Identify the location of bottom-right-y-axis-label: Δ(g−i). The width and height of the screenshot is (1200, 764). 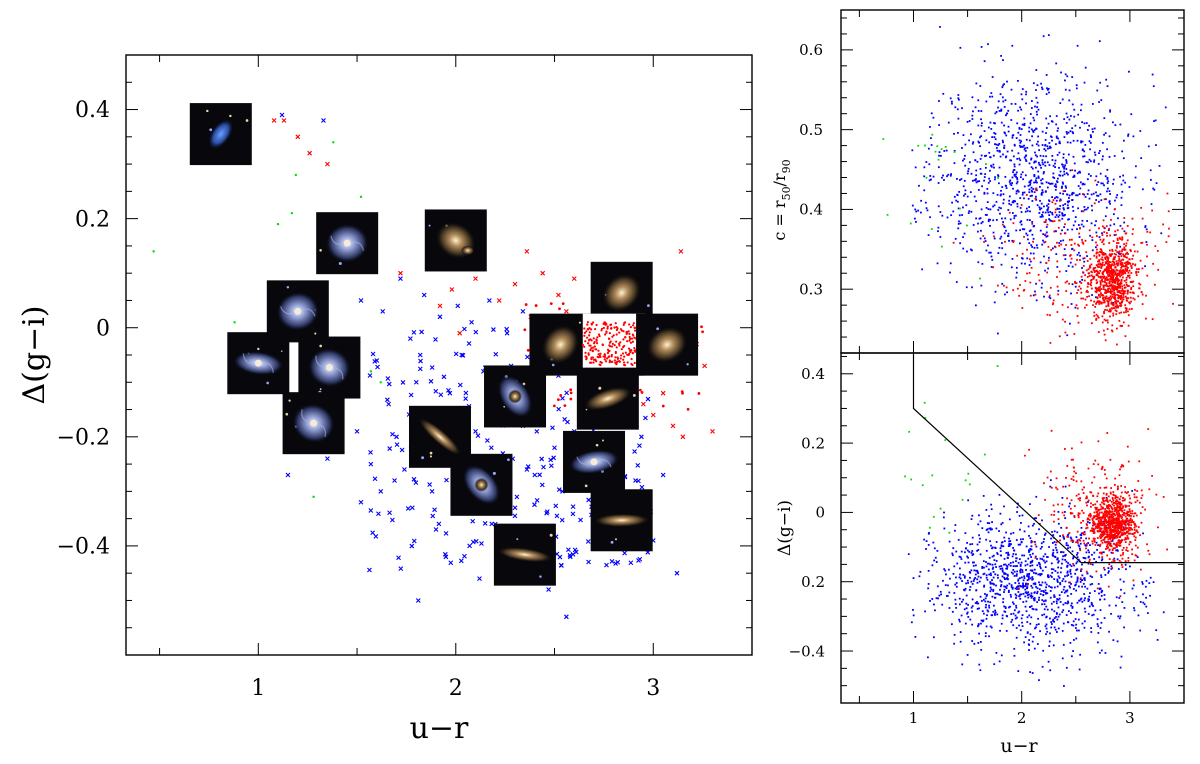
(785, 528).